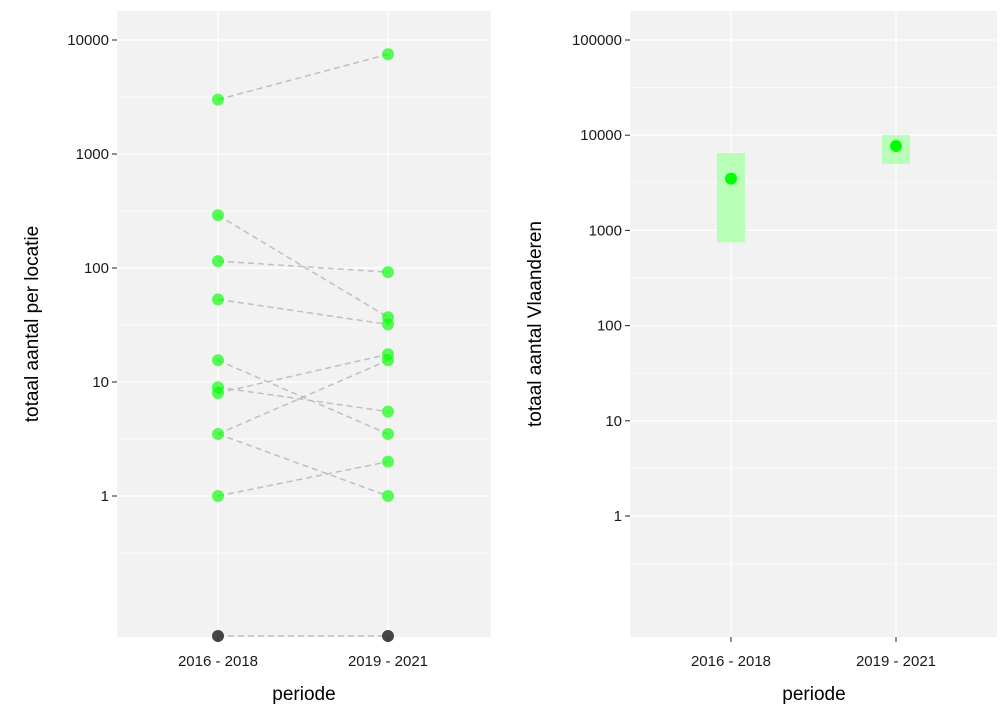 This screenshot has height=720, width=1008. Describe the element at coordinates (813, 189) in the screenshot. I see `right-marks` at that location.